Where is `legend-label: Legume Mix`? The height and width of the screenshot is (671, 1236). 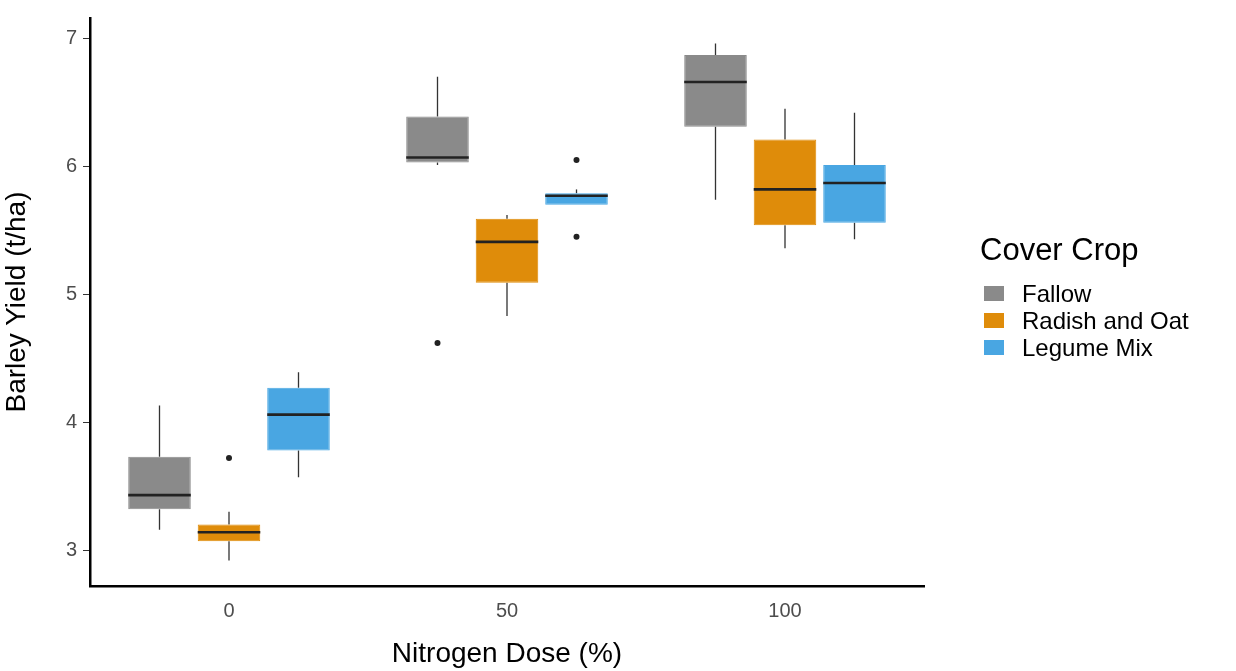 legend-label: Legume Mix is located at coordinates (1087, 347).